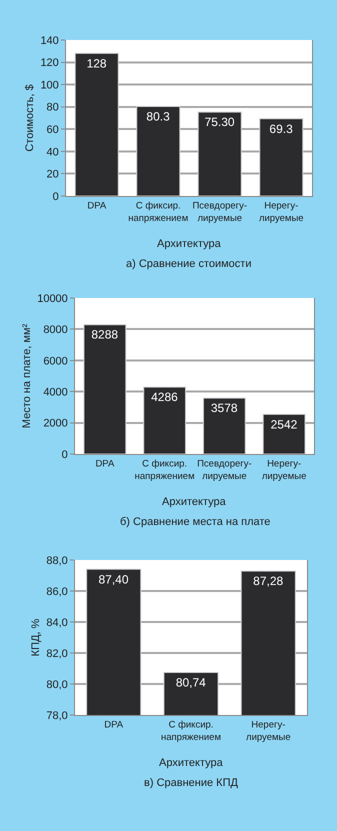 The image size is (337, 831). What do you see at coordinates (96, 63) in the screenshot?
I see `data-label: 128` at bounding box center [96, 63].